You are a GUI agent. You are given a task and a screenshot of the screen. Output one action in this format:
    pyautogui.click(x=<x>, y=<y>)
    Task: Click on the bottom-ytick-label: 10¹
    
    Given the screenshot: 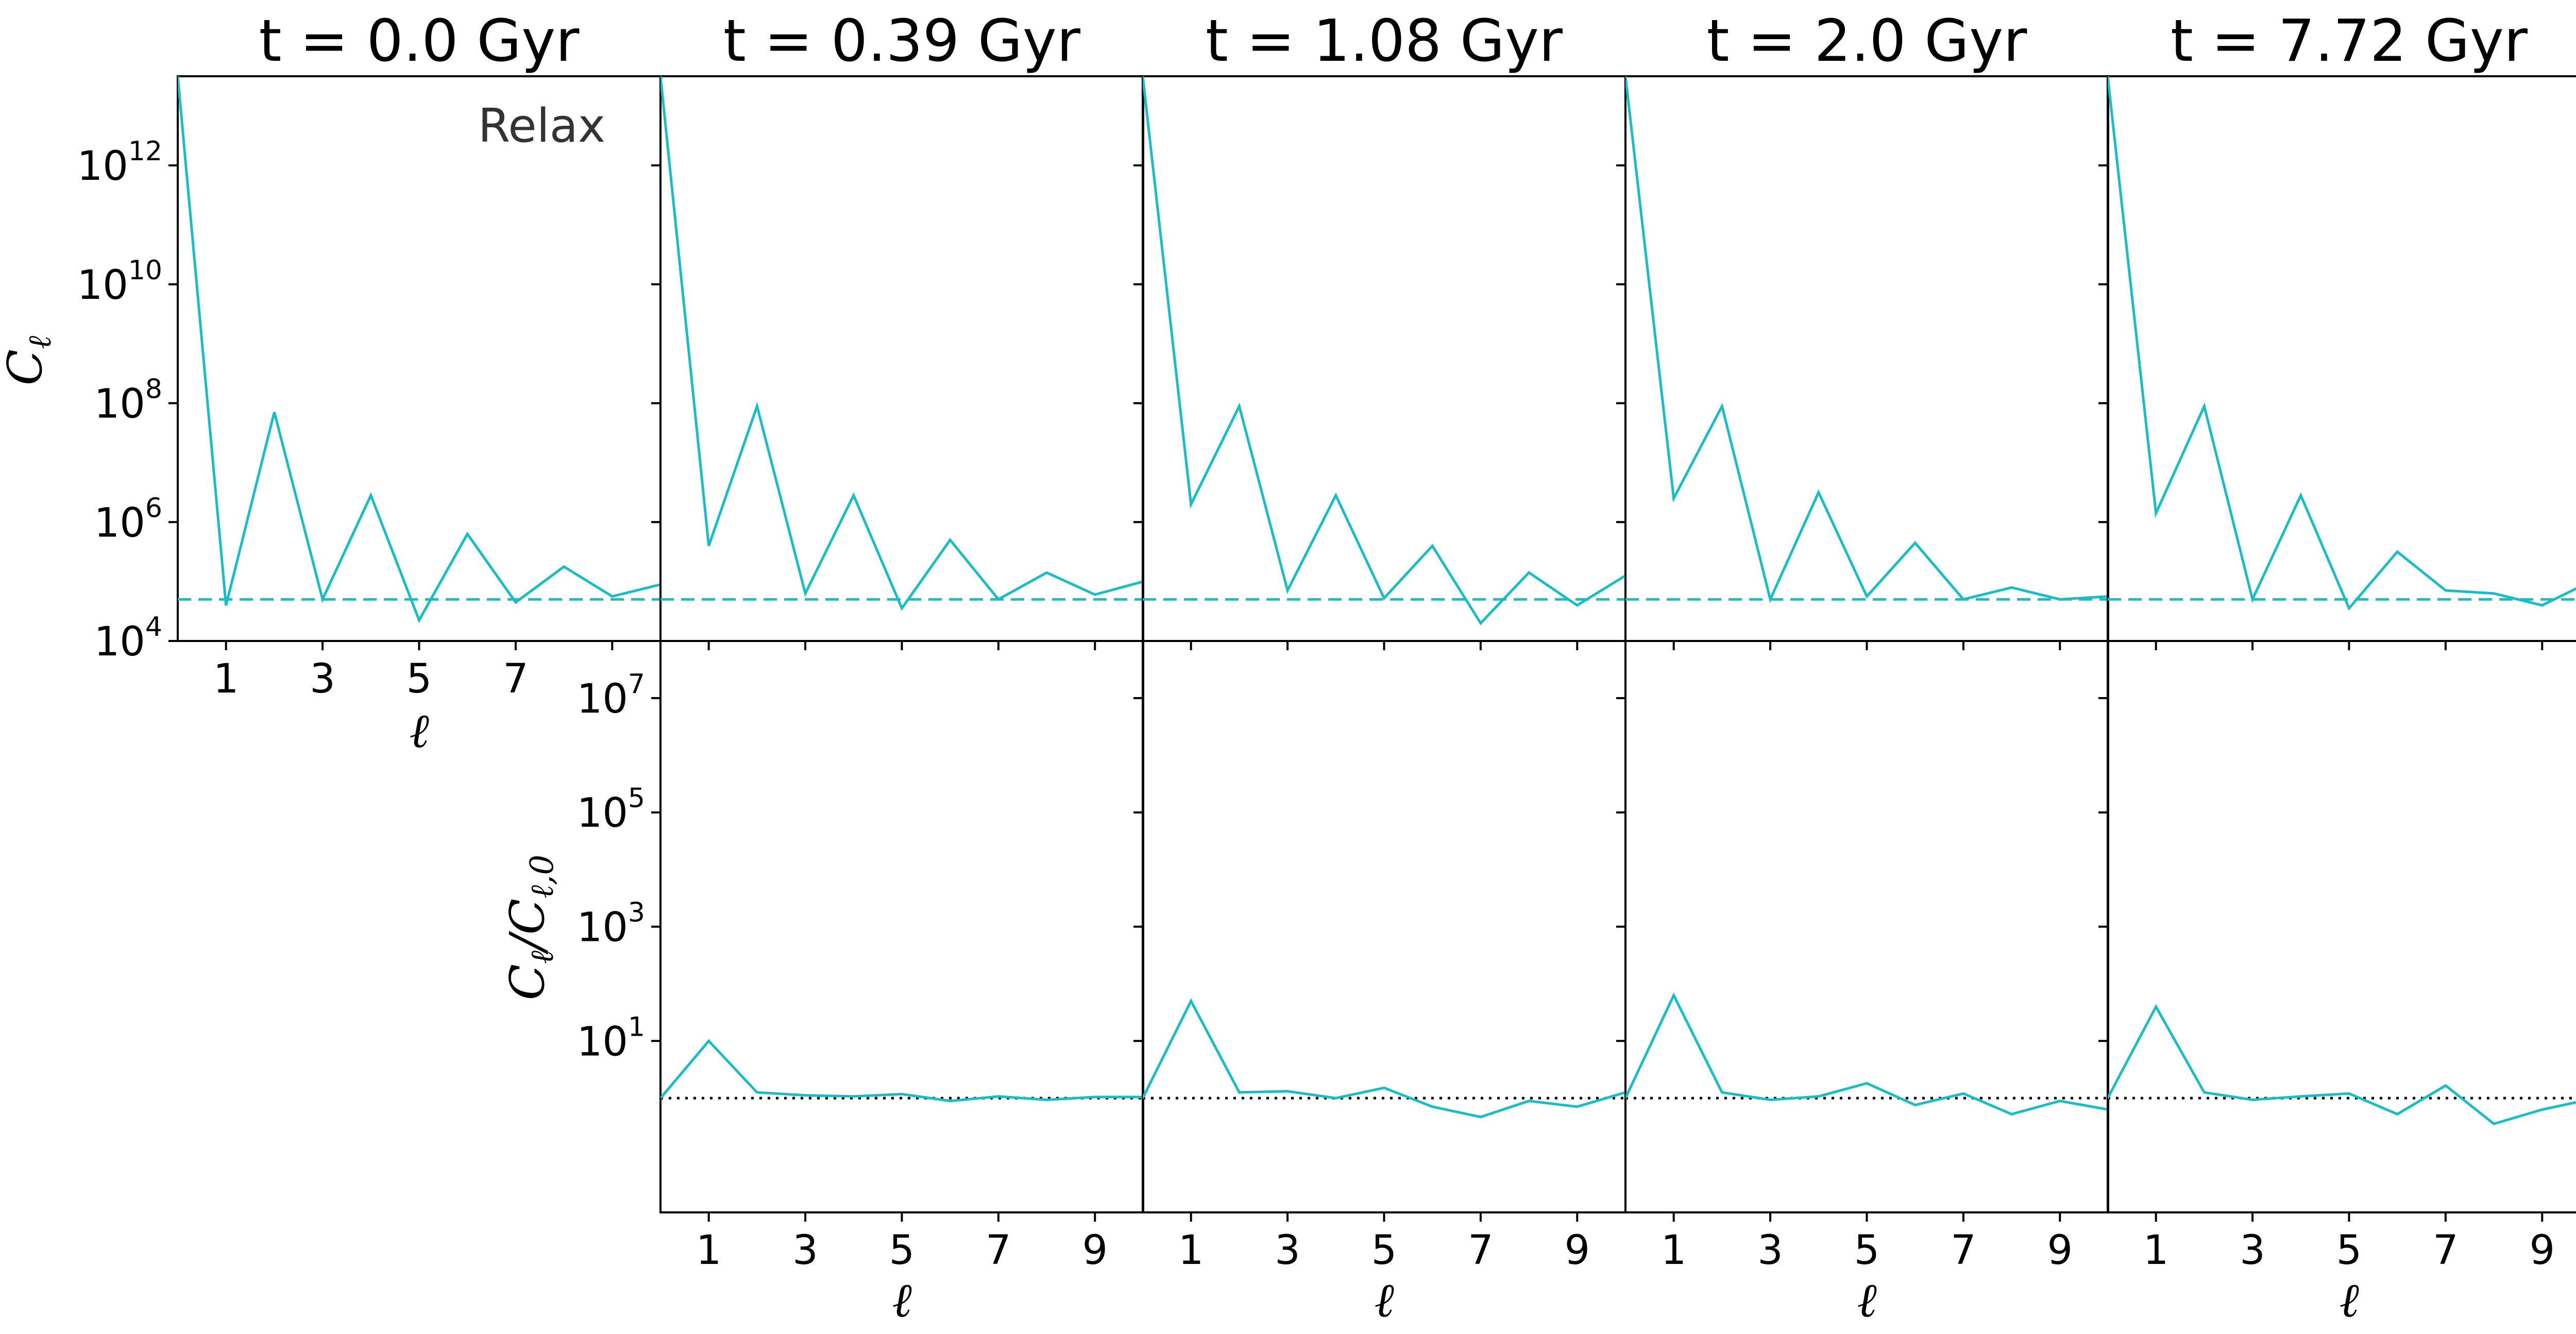 What is the action you would take?
    pyautogui.click(x=611, y=1038)
    